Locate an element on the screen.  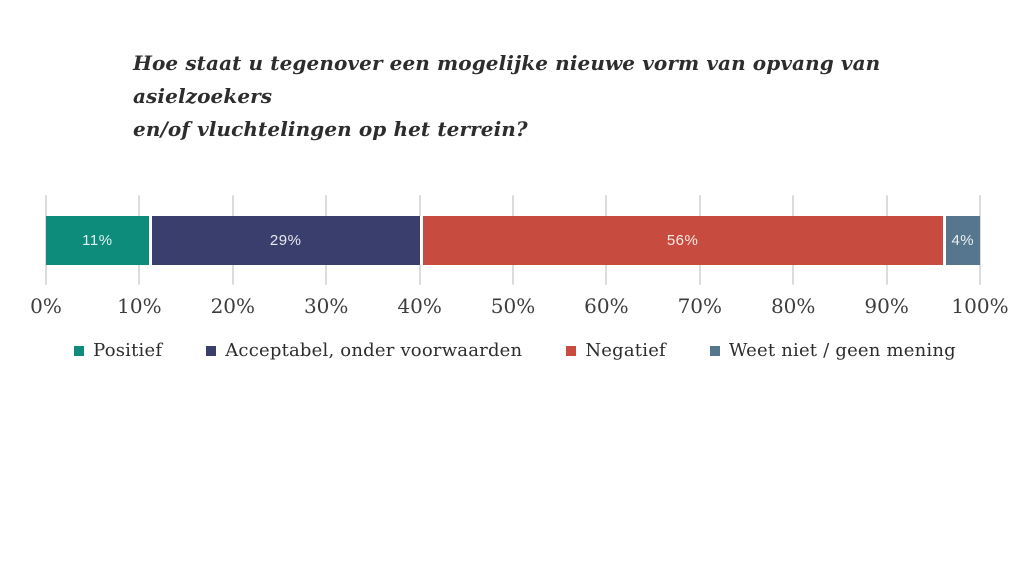
legend-item: Weet niet / geen mening is located at coordinates (832, 350).